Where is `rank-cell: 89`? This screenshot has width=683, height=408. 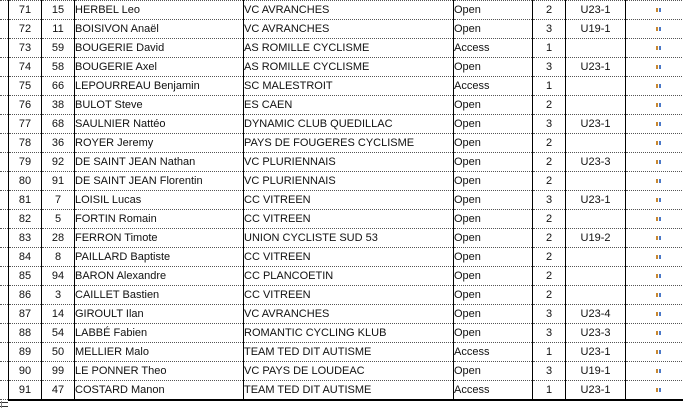
rank-cell: 89 is located at coordinates (25, 352).